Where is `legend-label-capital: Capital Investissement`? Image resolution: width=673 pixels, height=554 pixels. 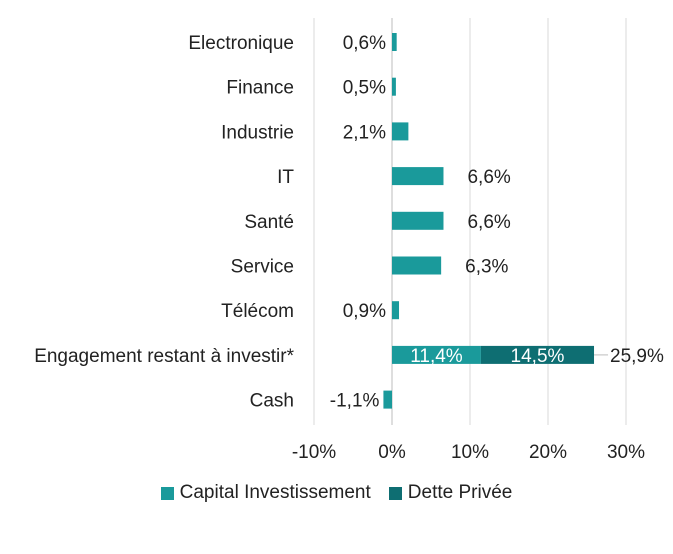
legend-label-capital: Capital Investissement is located at coordinates (275, 492).